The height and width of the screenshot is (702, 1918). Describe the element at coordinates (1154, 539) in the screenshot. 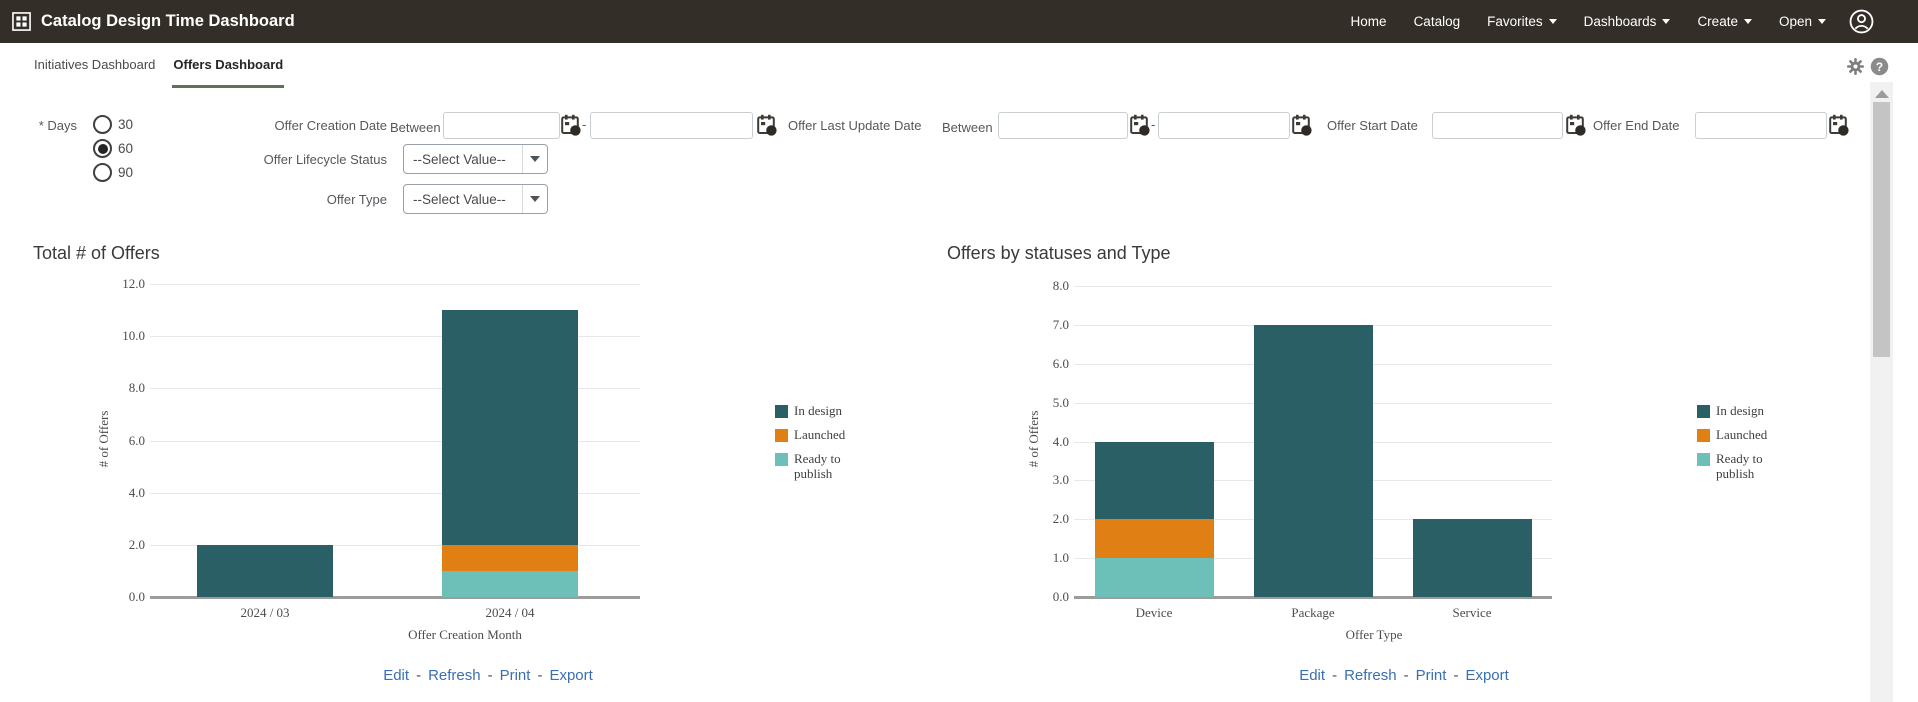

I see `bar-segment-launched` at that location.